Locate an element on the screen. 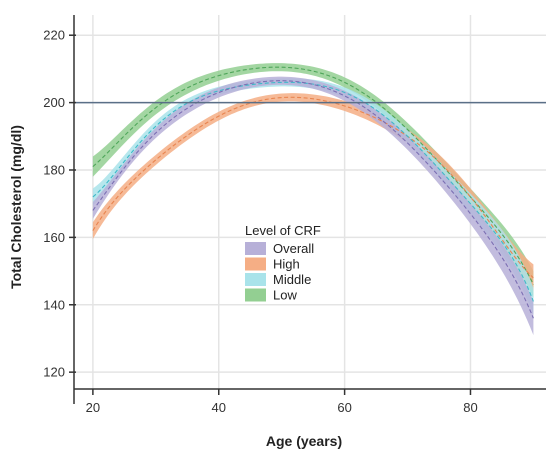  legend-label-overall: Overall is located at coordinates (293, 248).